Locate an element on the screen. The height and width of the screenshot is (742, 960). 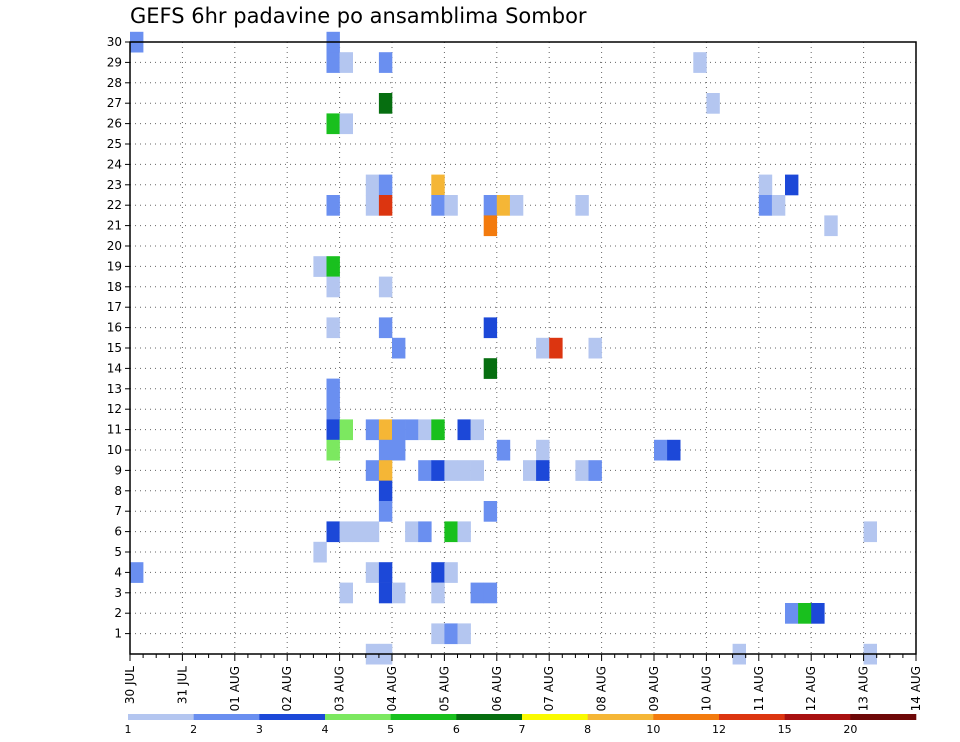
y-tick-label: 1 is located at coordinates (118, 634).